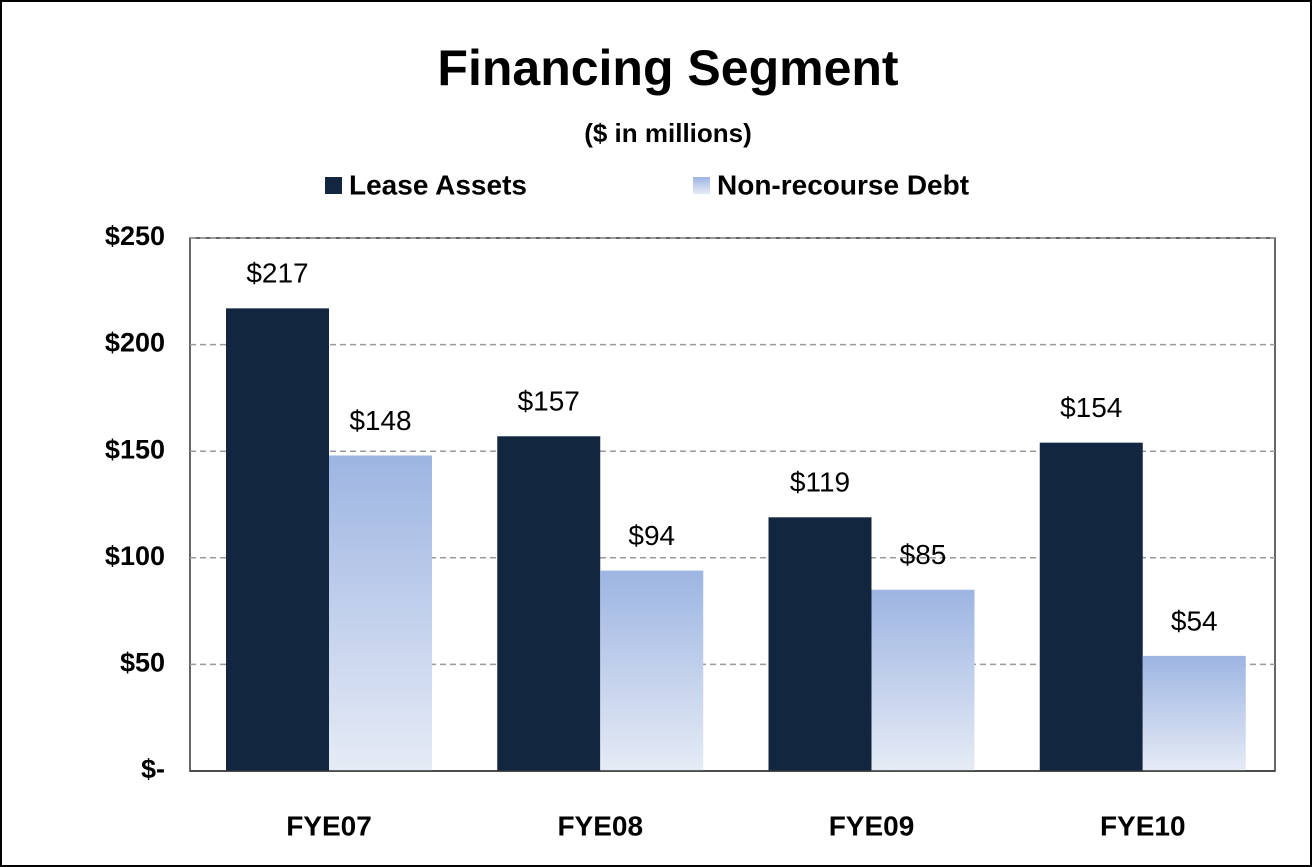  What do you see at coordinates (820, 482) in the screenshot?
I see `value-label: $119` at bounding box center [820, 482].